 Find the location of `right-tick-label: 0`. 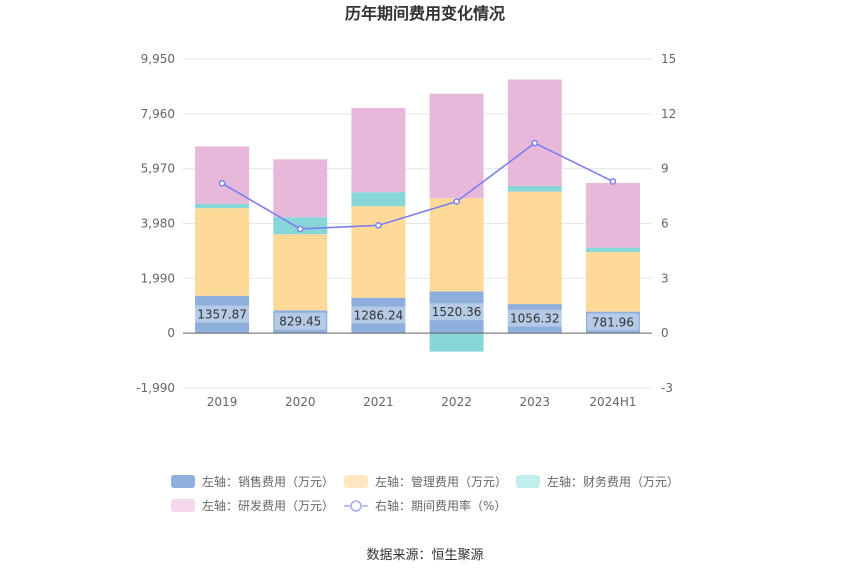

right-tick-label: 0 is located at coordinates (665, 333).